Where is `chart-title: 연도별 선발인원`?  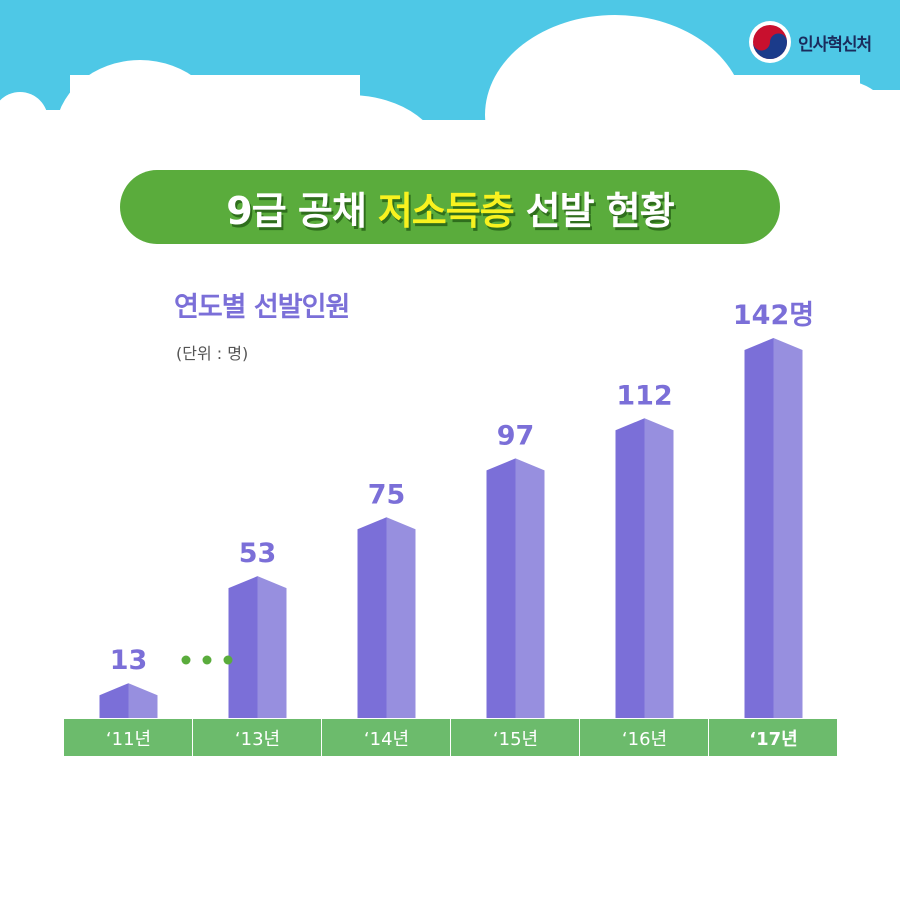
chart-title: 연도별 선발인원 is located at coordinates (262, 307).